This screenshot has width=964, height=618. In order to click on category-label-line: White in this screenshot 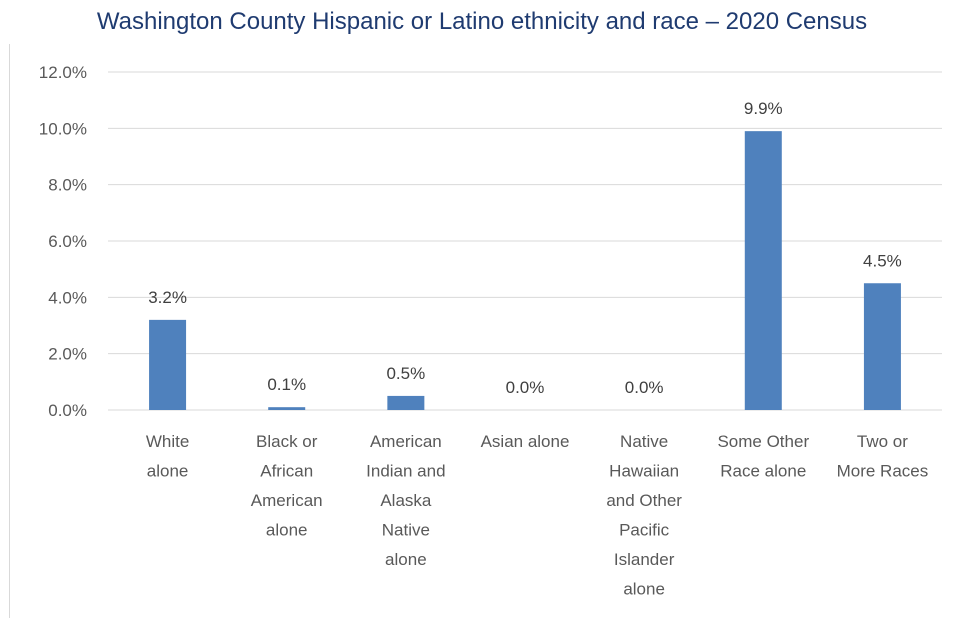, I will do `click(167, 441)`.